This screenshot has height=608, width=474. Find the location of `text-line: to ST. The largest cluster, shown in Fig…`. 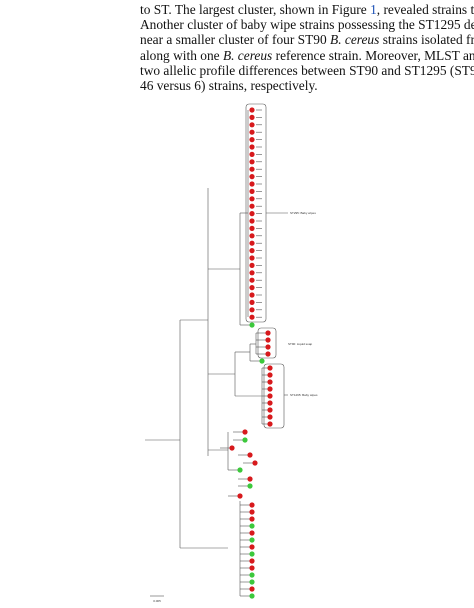

text-line: to ST. The largest cluster, shown in Fig… is located at coordinates (307, 9).